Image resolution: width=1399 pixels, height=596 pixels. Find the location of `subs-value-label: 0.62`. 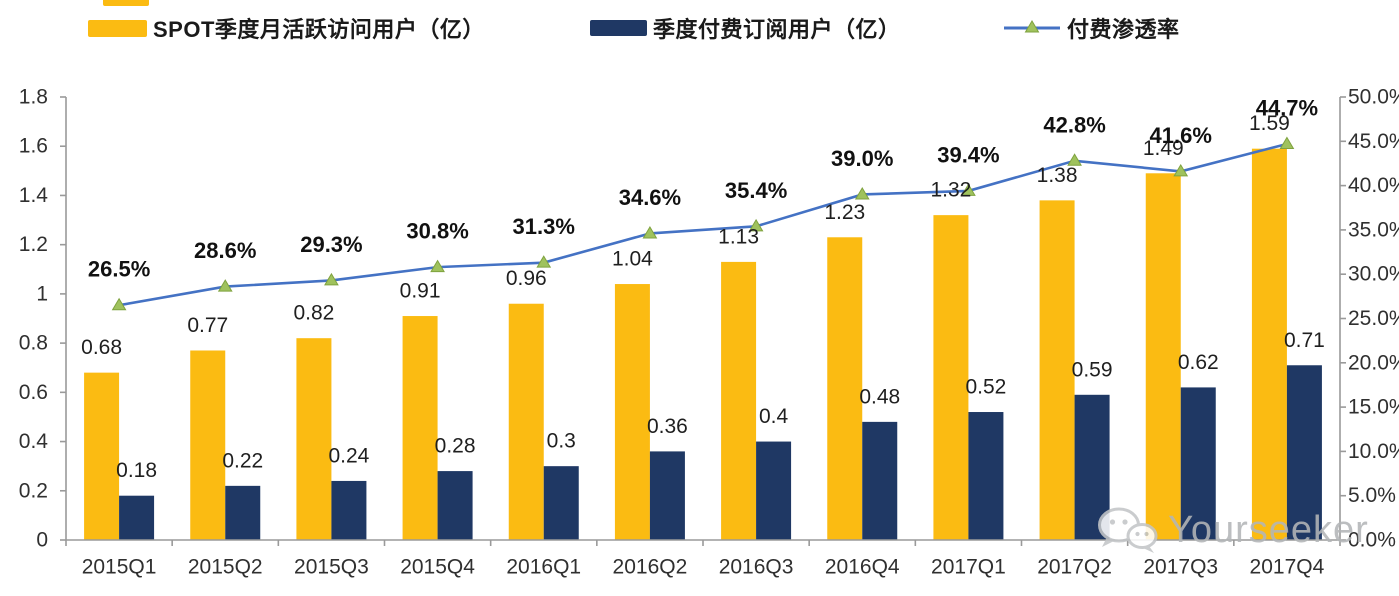

subs-value-label: 0.62 is located at coordinates (1198, 362).